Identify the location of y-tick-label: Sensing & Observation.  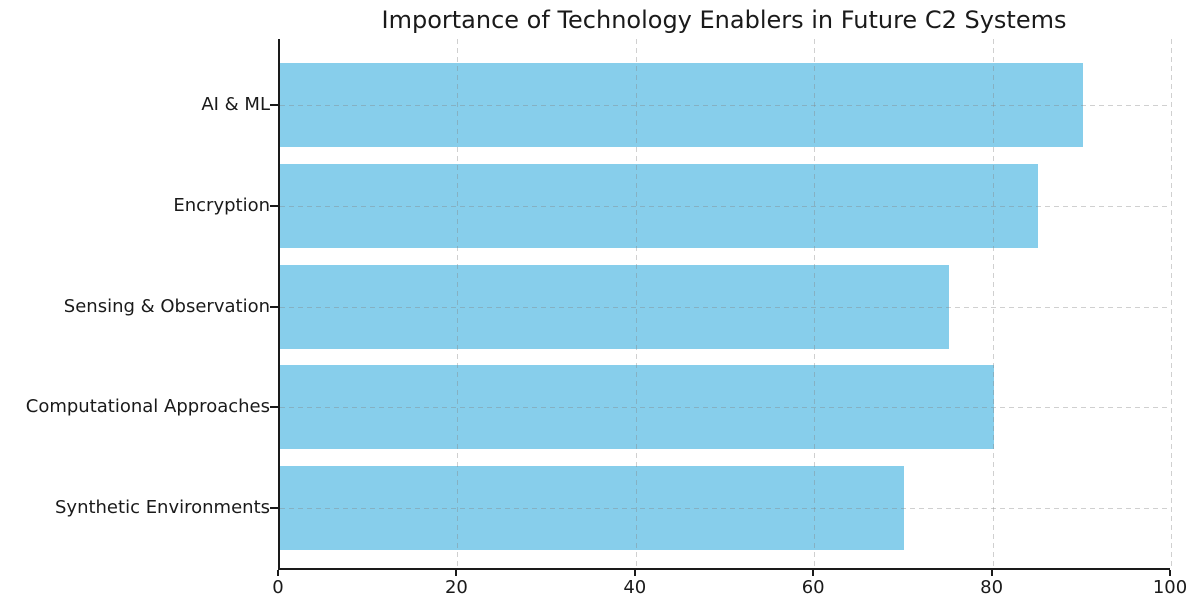
(166, 306).